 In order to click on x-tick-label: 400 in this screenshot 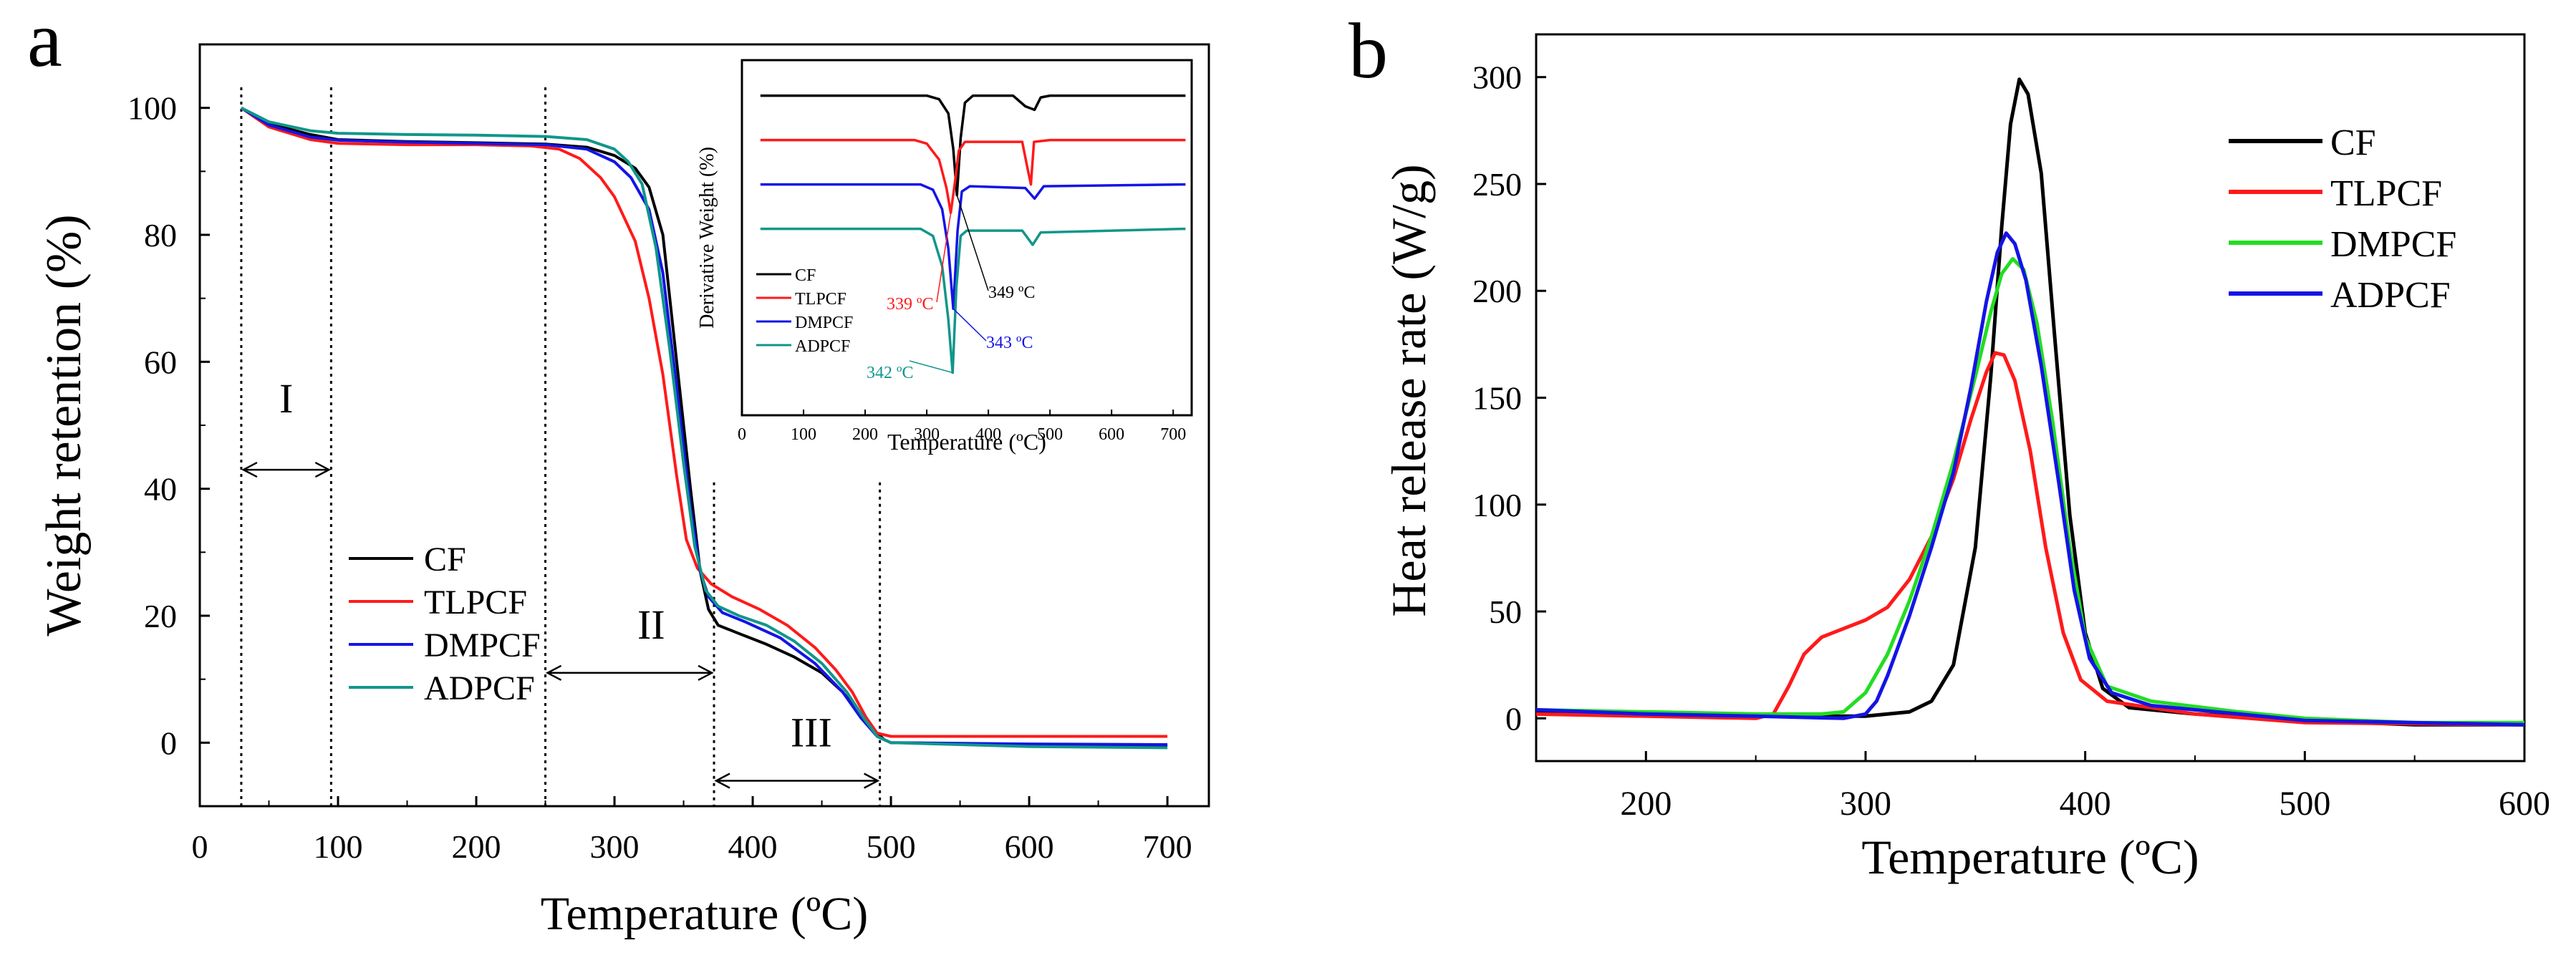, I will do `click(753, 846)`.